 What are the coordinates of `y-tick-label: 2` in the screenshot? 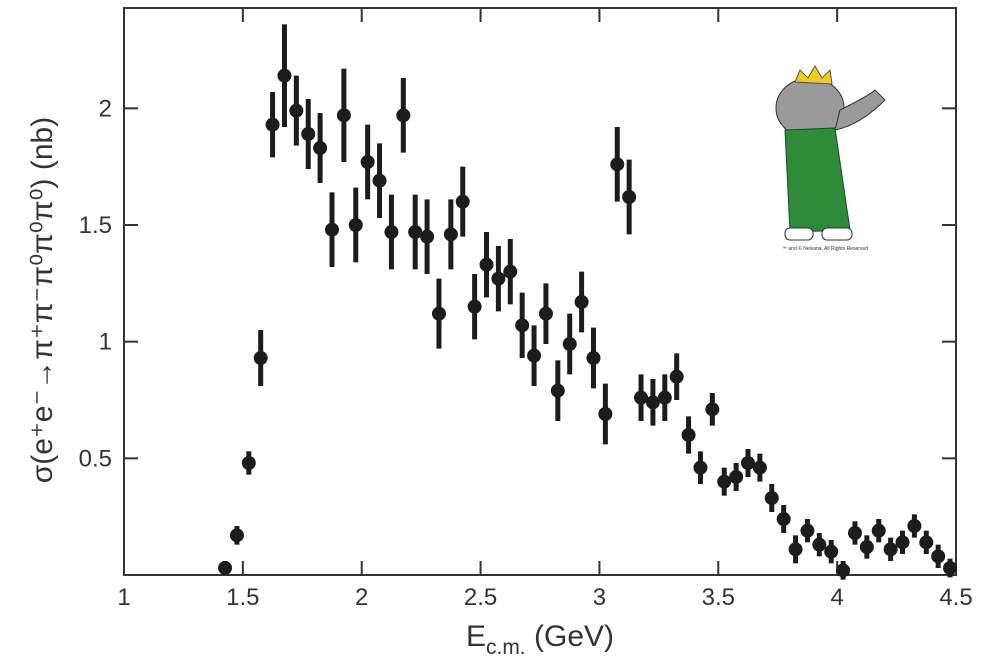 It's located at (105, 108).